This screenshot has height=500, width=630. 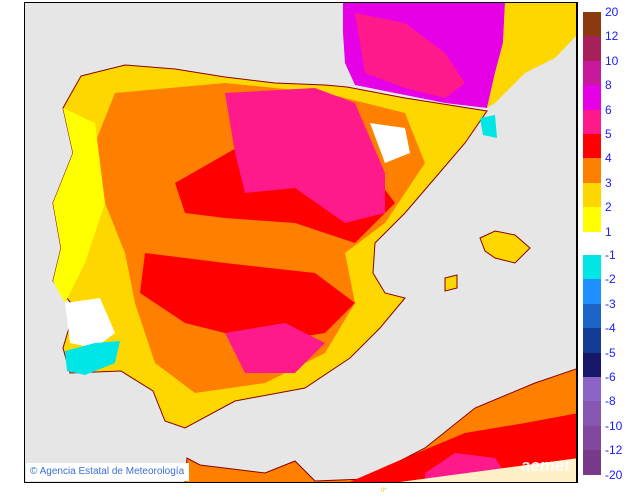 I want to click on desert-zone, so click(x=487, y=470).